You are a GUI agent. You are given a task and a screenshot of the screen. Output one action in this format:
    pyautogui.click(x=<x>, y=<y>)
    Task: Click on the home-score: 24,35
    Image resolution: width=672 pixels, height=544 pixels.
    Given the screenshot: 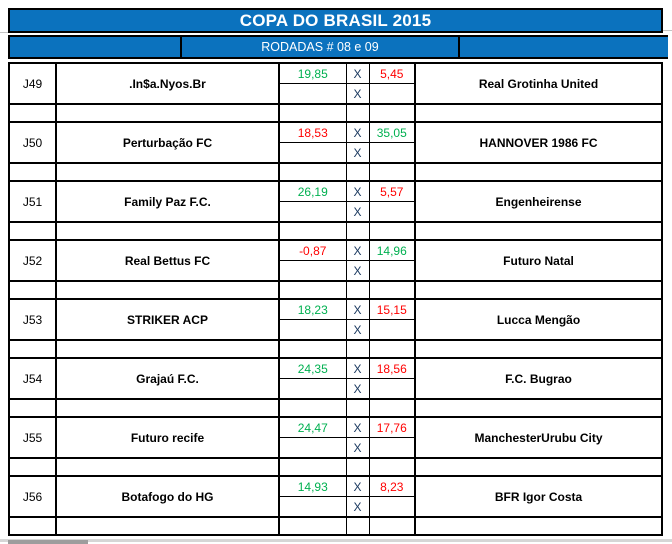 What is the action you would take?
    pyautogui.click(x=312, y=368)
    